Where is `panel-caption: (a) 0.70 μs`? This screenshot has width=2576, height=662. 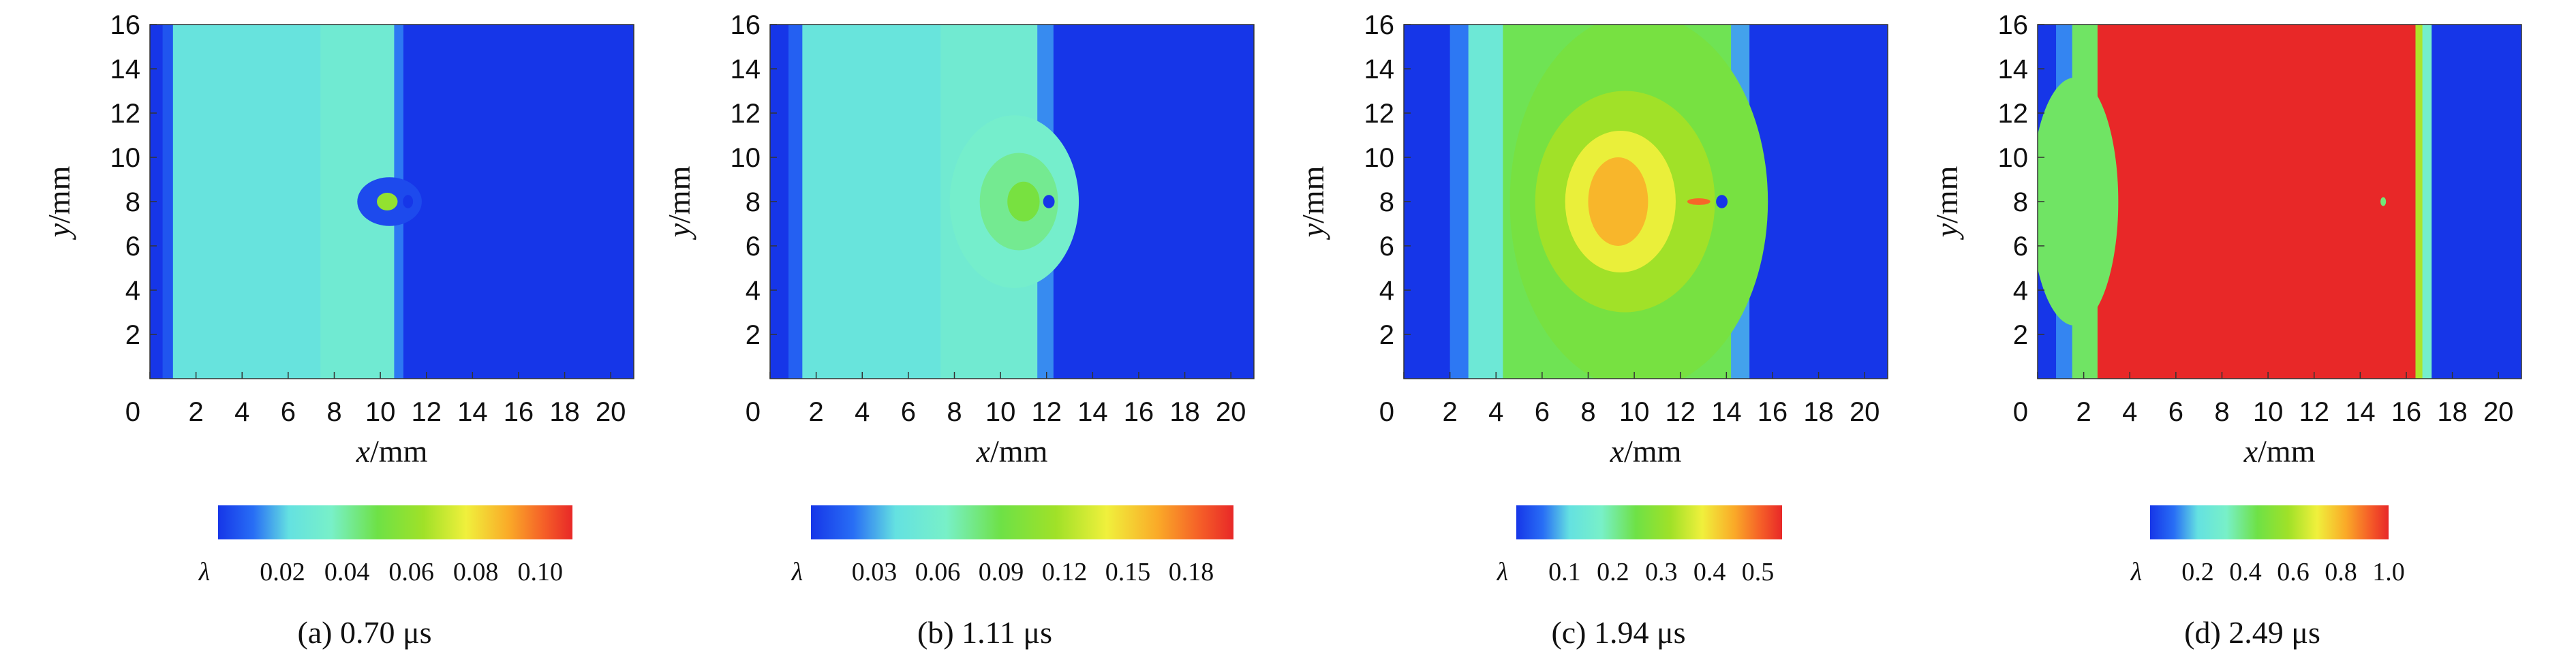 panel-caption: (a) 0.70 μs is located at coordinates (364, 632).